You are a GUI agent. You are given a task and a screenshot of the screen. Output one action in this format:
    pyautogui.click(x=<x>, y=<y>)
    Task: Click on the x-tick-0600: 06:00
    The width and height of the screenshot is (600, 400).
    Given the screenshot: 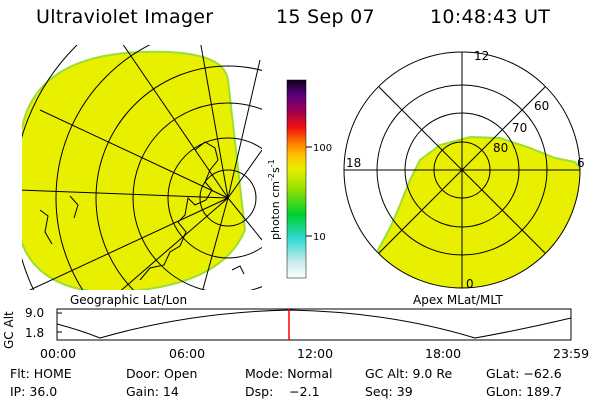 What is the action you would take?
    pyautogui.click(x=187, y=353)
    